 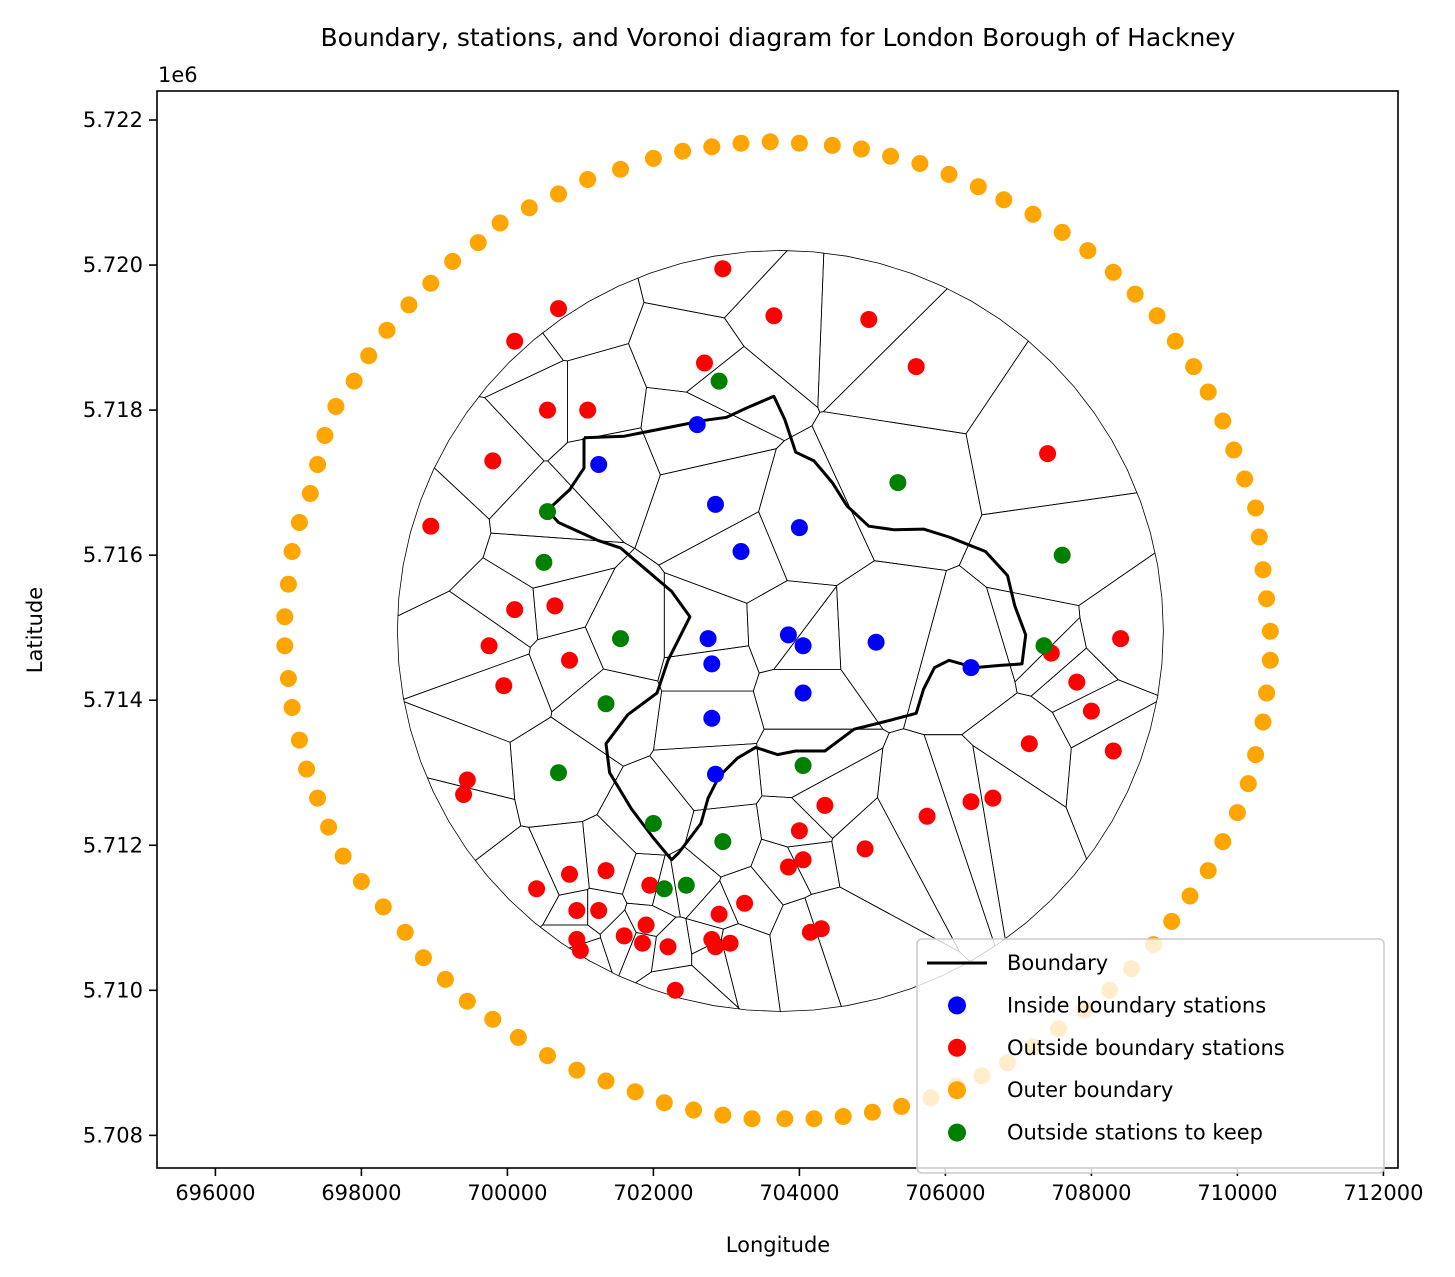 I want to click on y-tick-label: 5.716, so click(x=113, y=555).